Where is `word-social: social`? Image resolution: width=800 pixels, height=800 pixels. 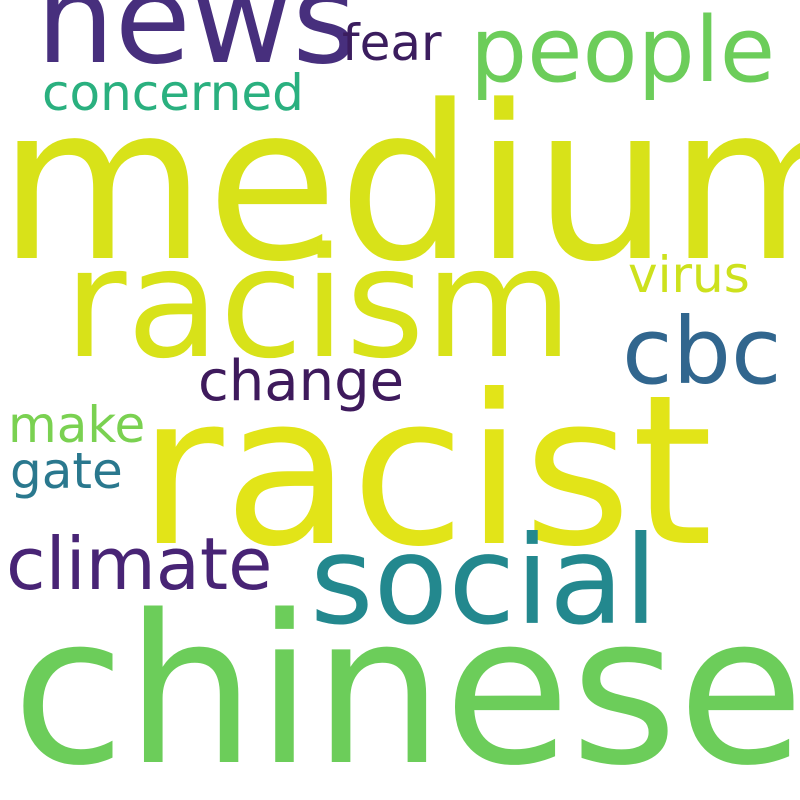
word-social: social is located at coordinates (484, 581).